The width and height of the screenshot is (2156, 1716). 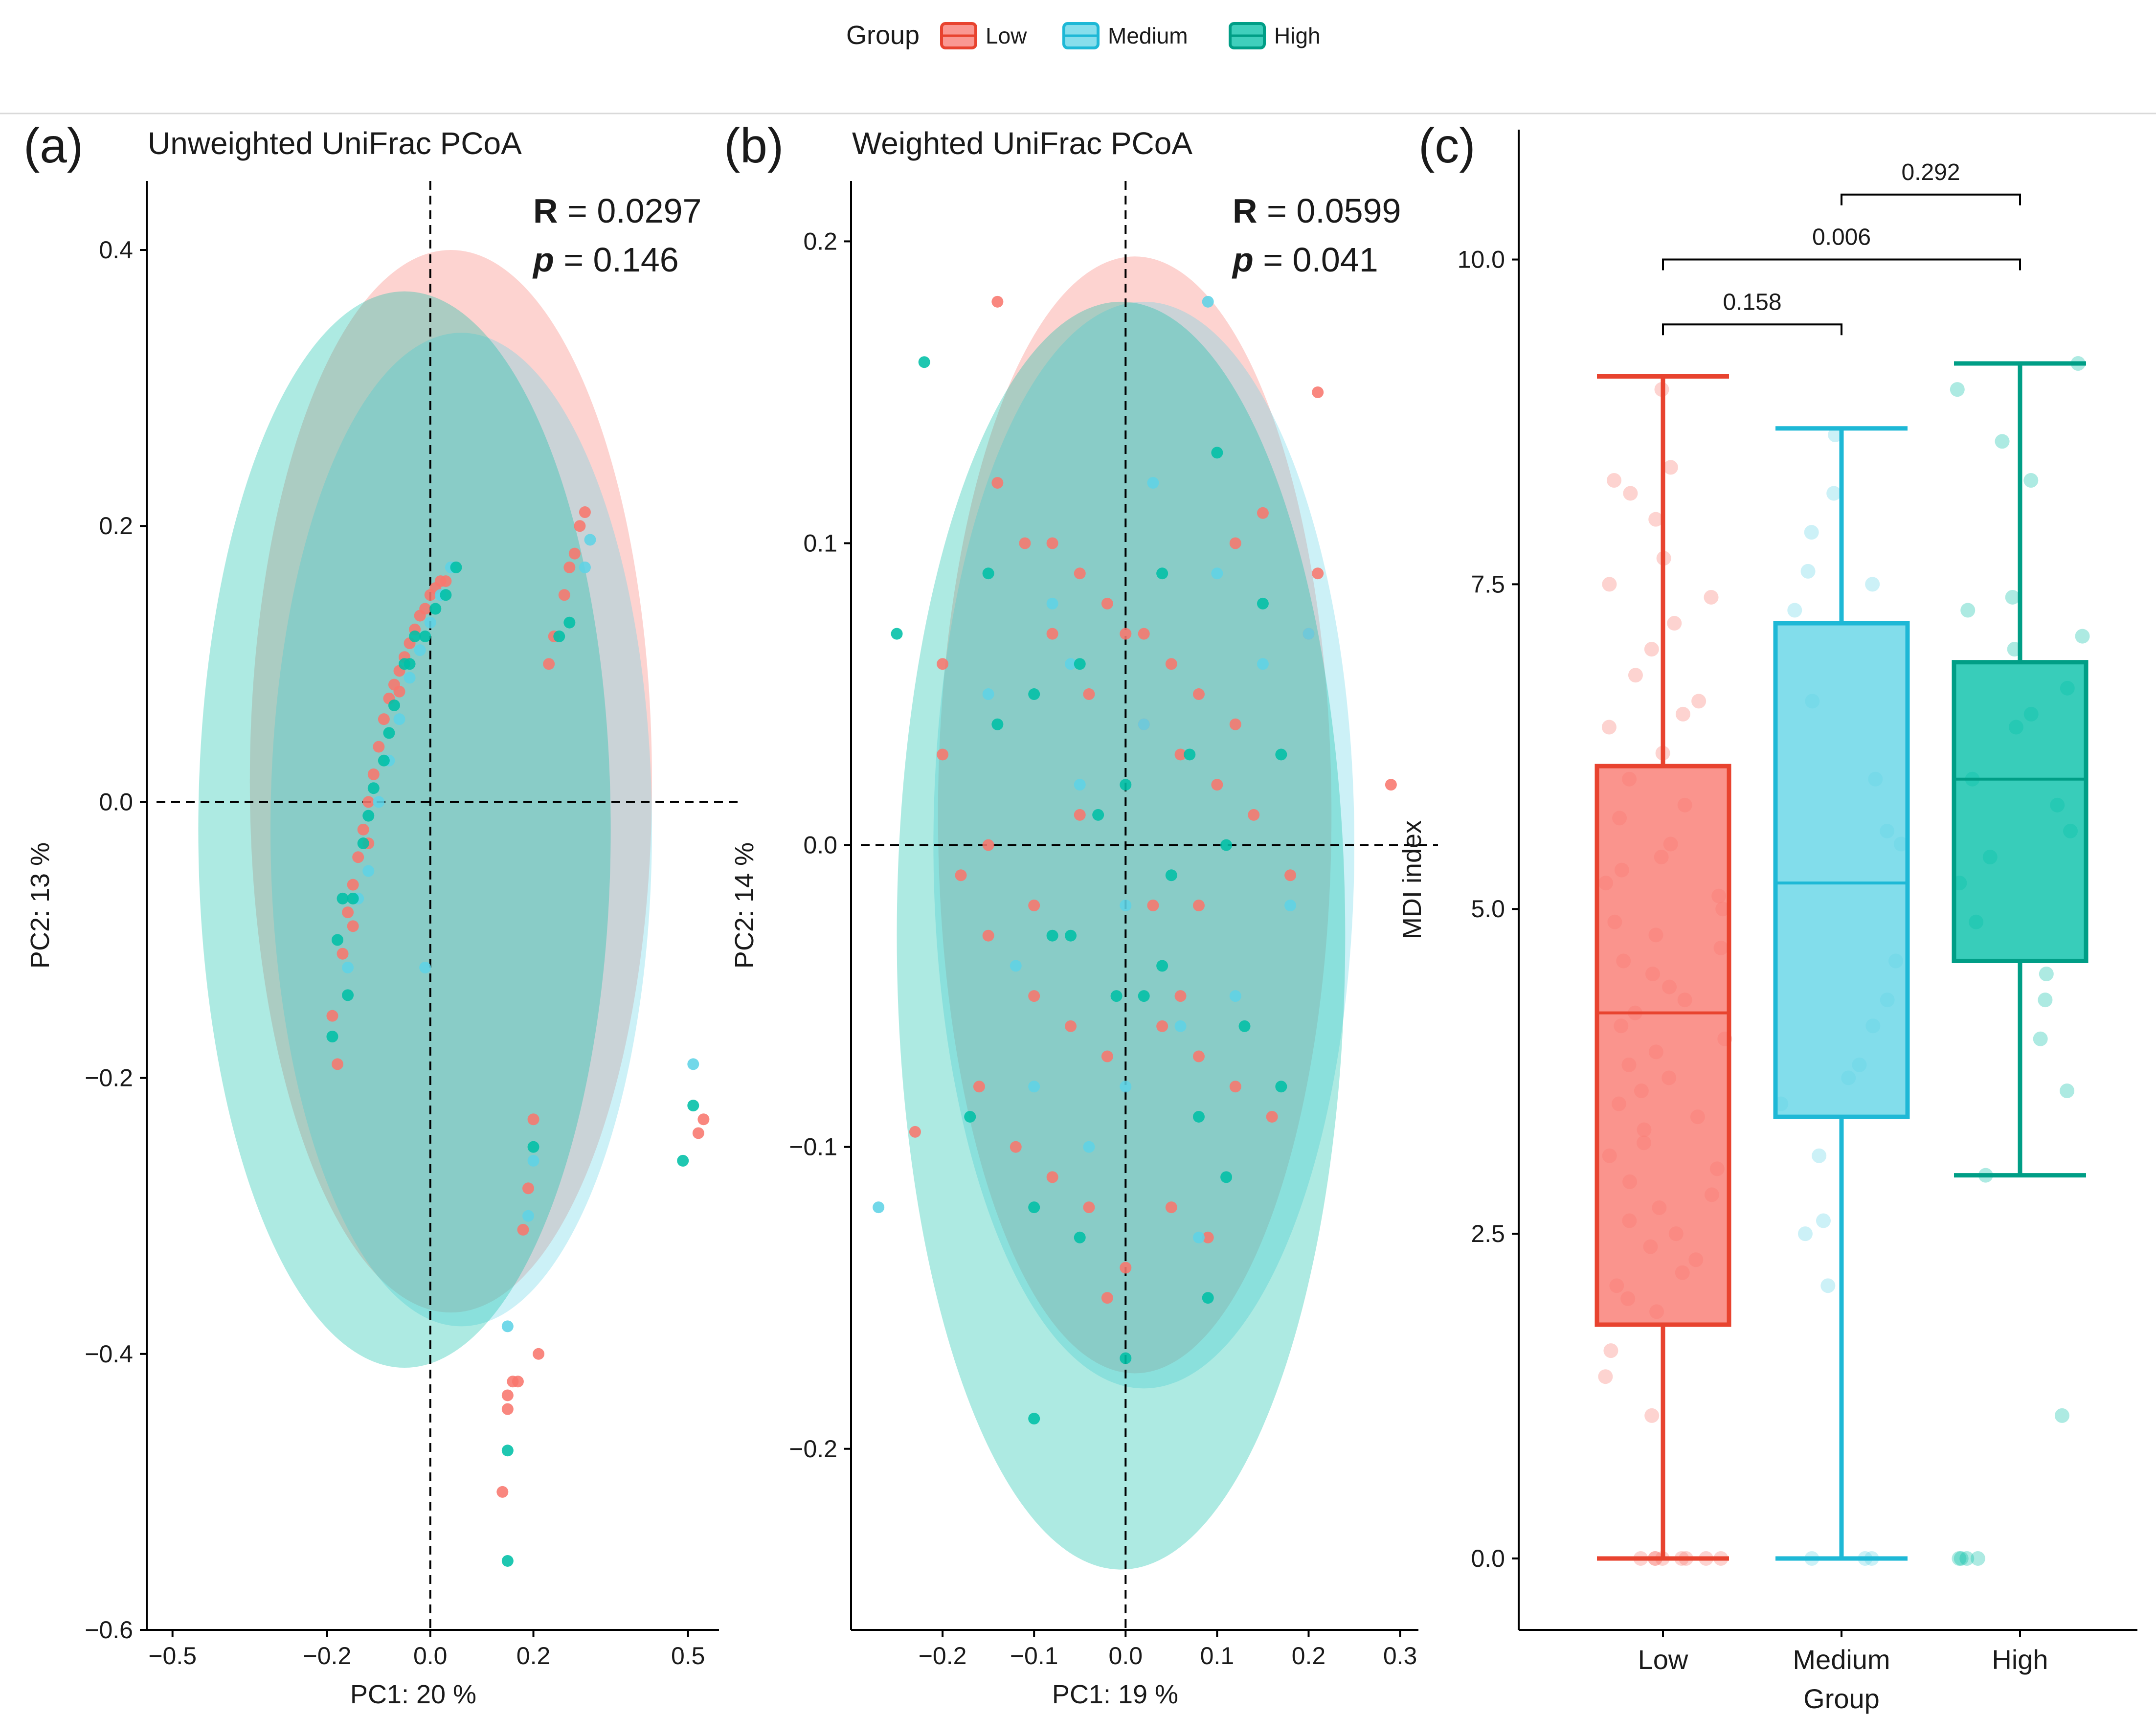 What do you see at coordinates (1006, 36) in the screenshot?
I see `legend-label-low: Low` at bounding box center [1006, 36].